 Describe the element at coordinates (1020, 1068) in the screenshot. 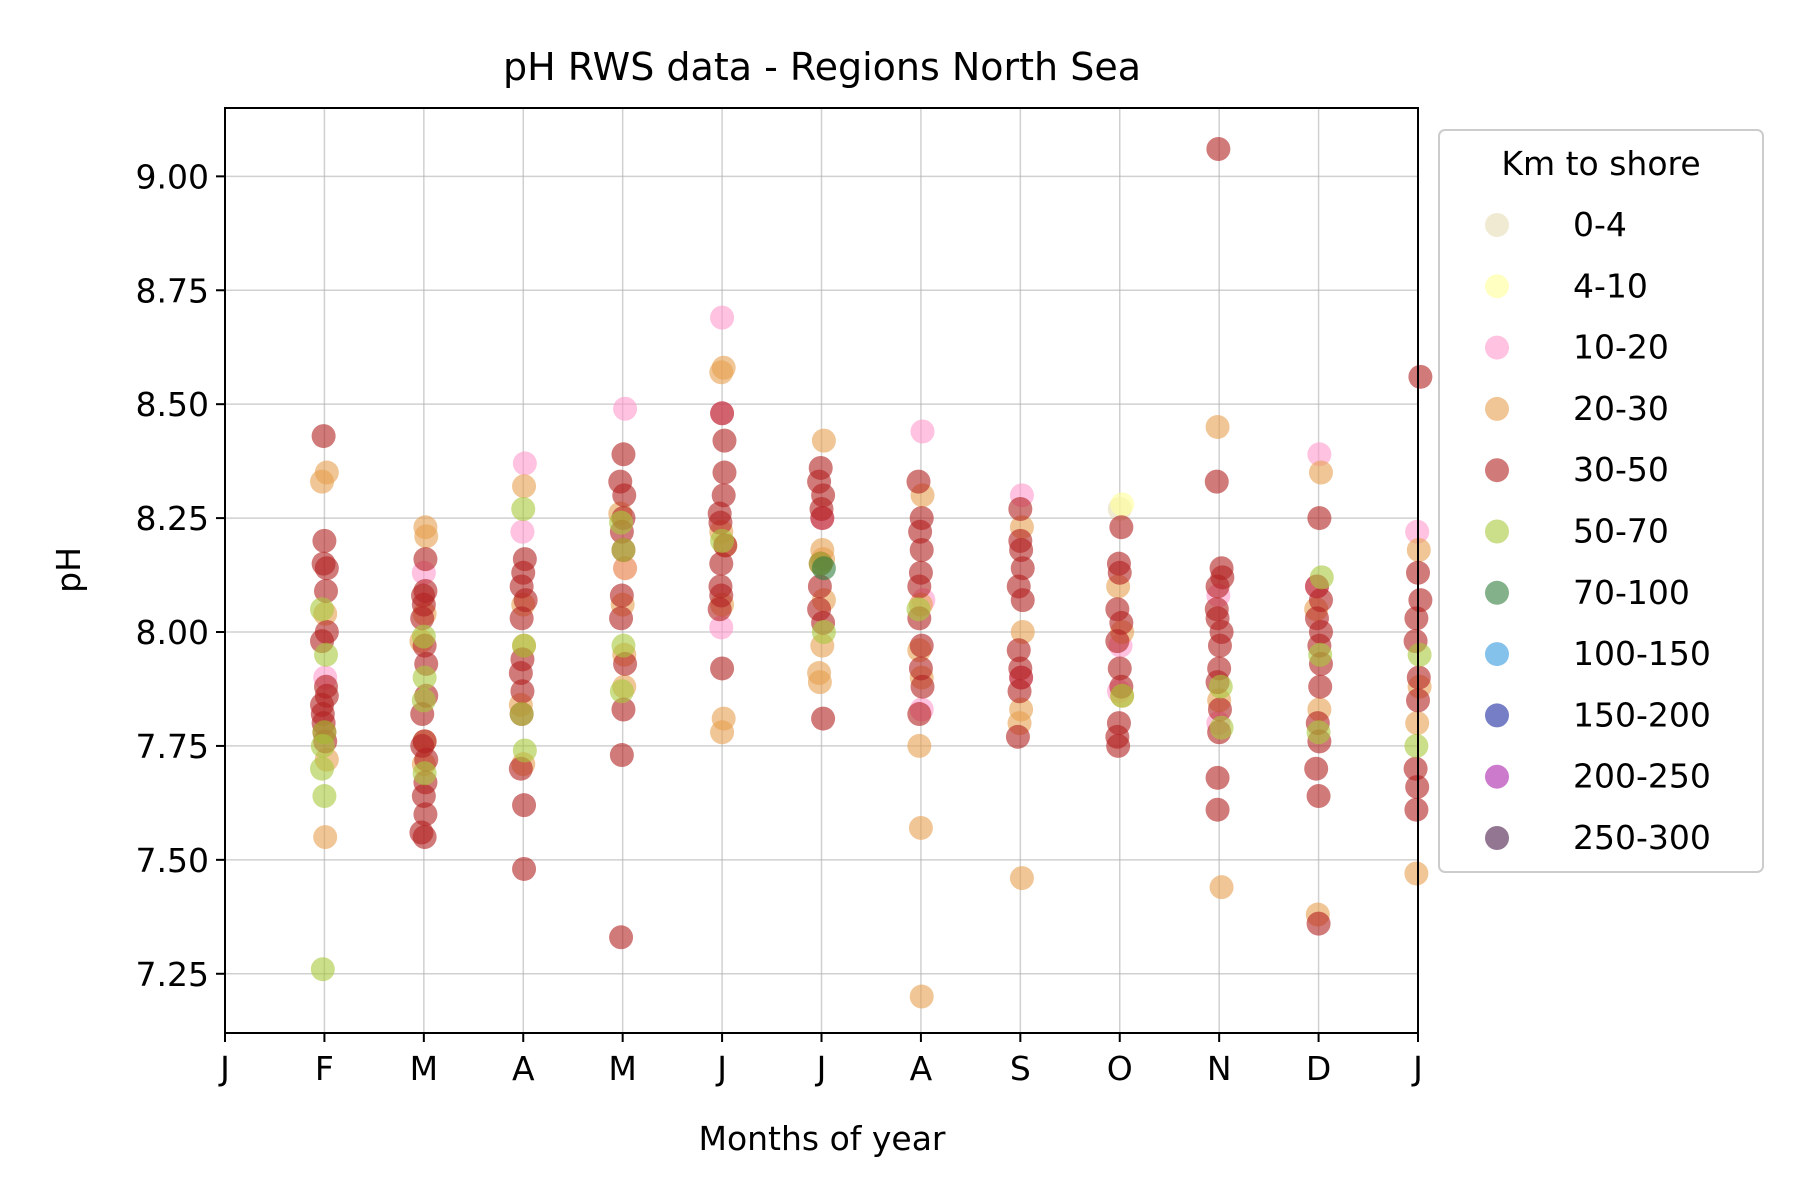

I see `x-tick-label: S` at that location.